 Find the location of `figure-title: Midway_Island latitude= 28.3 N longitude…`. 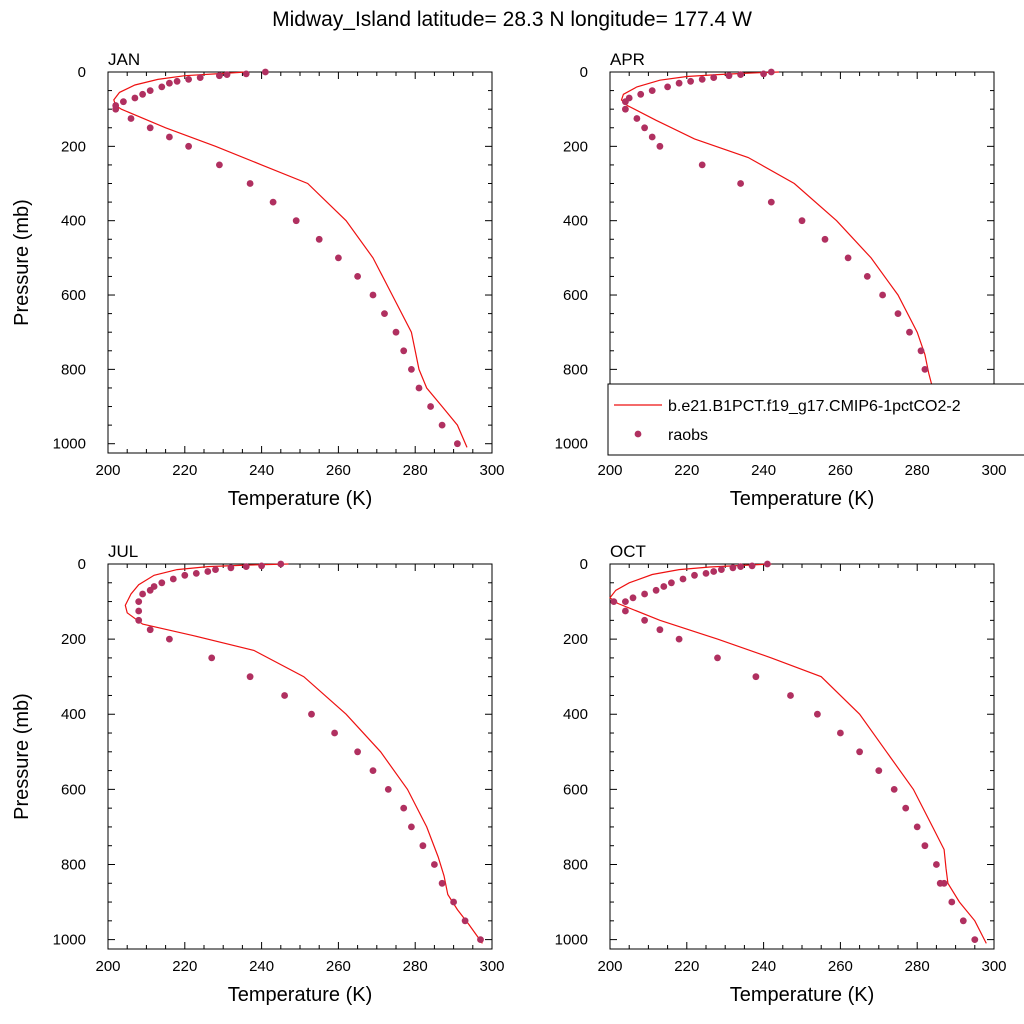

figure-title: Midway_Island latitude= 28.3 N longitude… is located at coordinates (512, 19).